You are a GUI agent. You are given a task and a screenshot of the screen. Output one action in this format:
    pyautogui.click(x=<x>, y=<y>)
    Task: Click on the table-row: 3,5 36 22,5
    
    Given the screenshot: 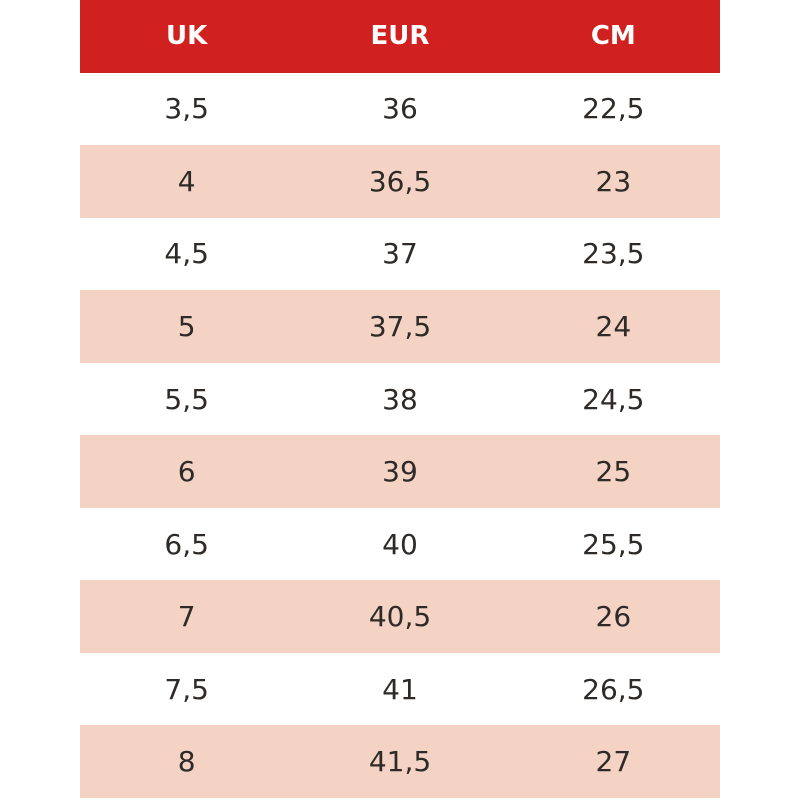 What is the action you would take?
    pyautogui.click(x=400, y=109)
    